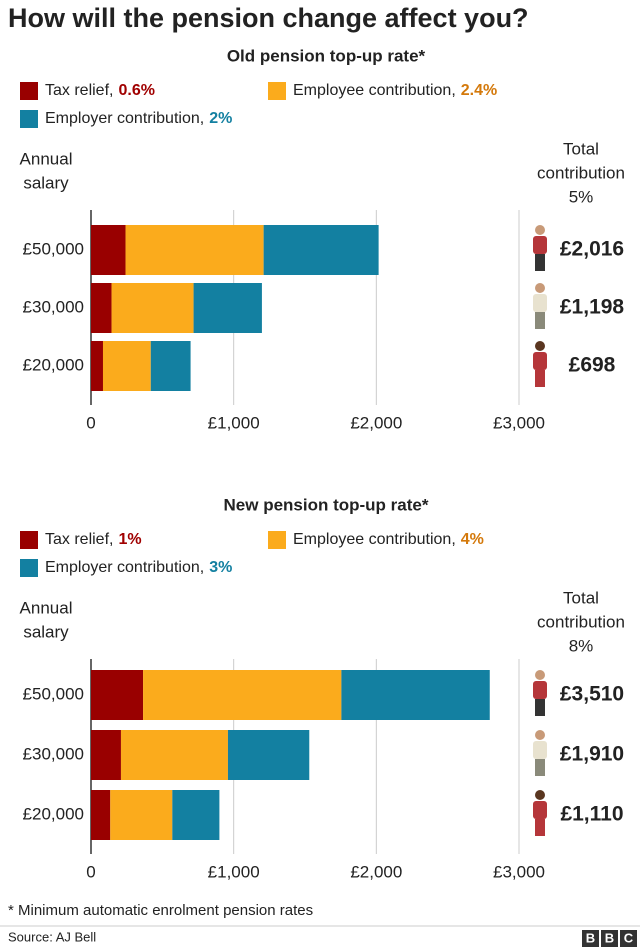  I want to click on total-value: £698, so click(592, 365).